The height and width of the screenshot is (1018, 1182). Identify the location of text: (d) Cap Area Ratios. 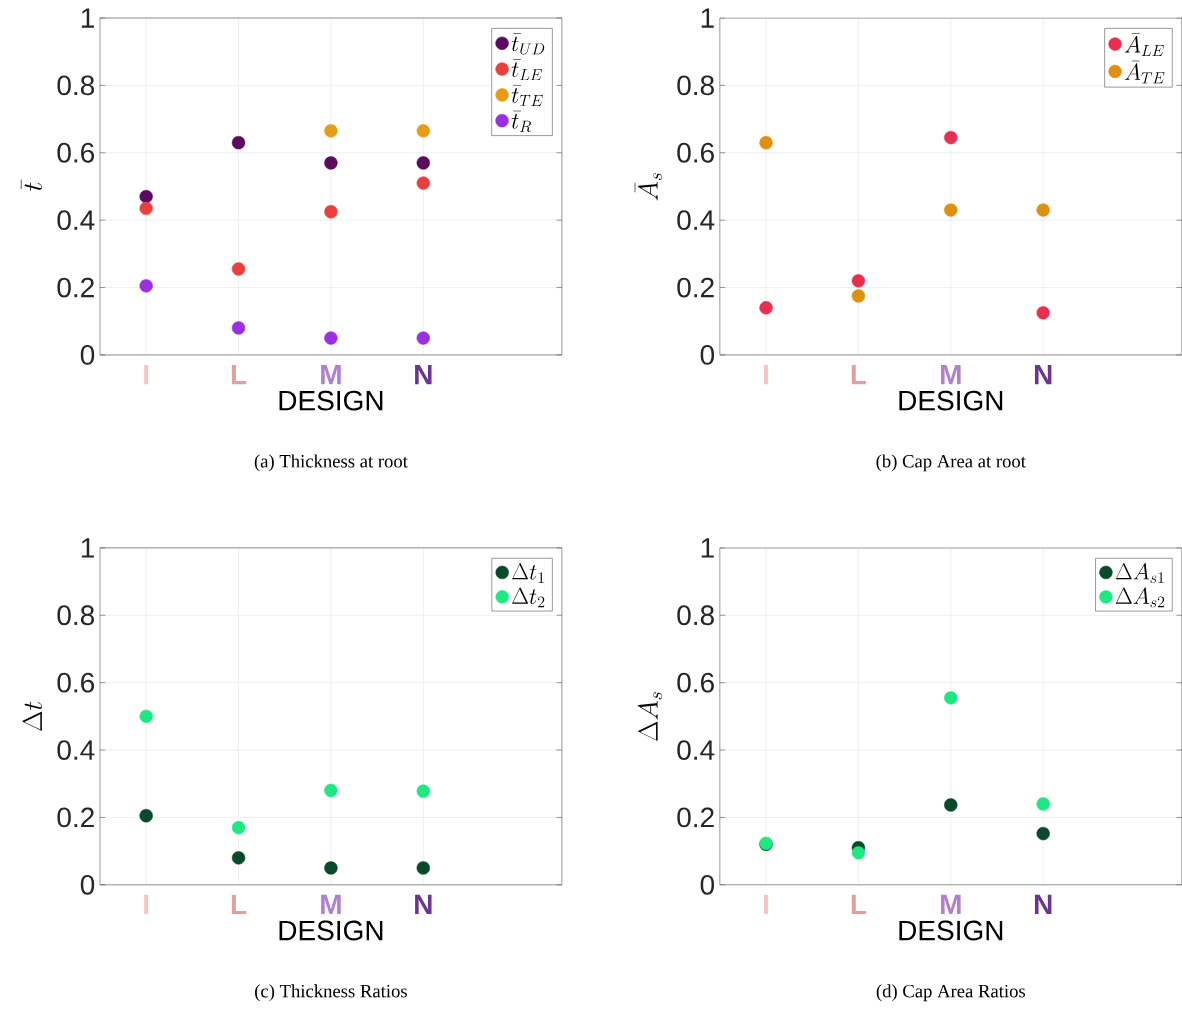
(951, 993).